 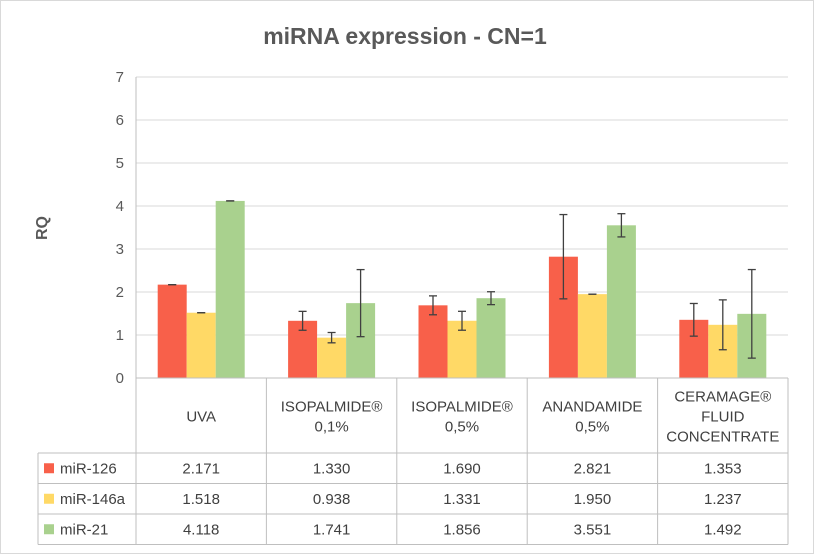 I want to click on y-tick-label: 1, so click(x=120, y=335).